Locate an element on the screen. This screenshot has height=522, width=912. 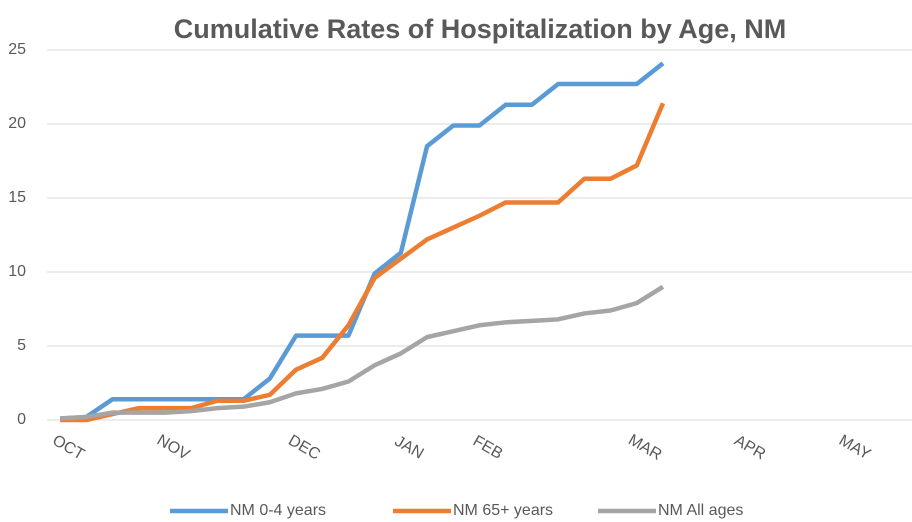
legend-label: NM 65+ years is located at coordinates (503, 510).